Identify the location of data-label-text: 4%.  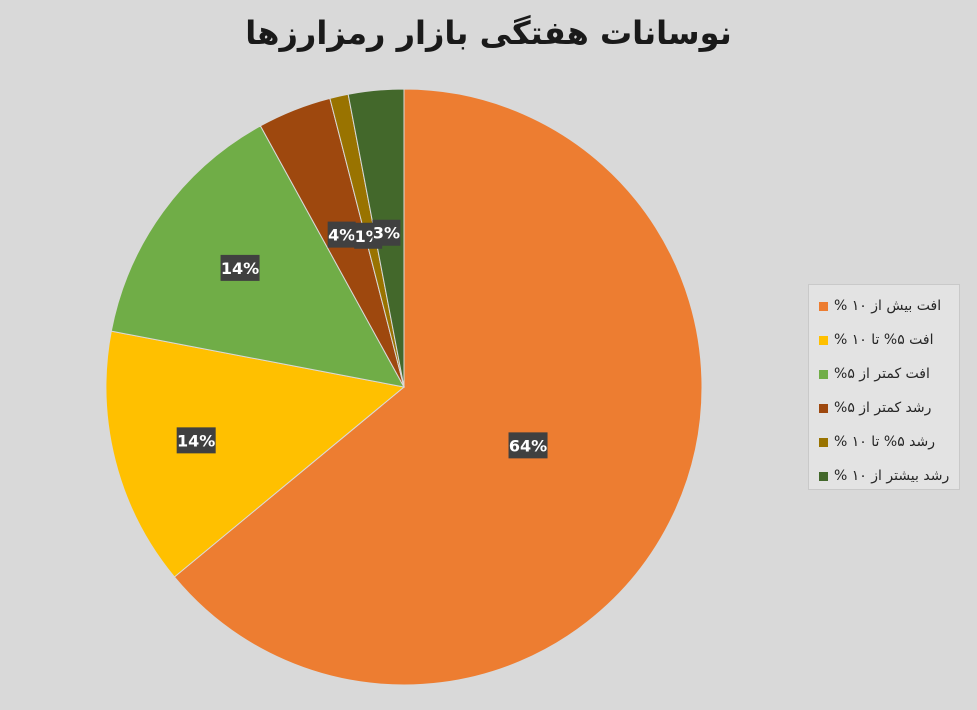
(341, 235).